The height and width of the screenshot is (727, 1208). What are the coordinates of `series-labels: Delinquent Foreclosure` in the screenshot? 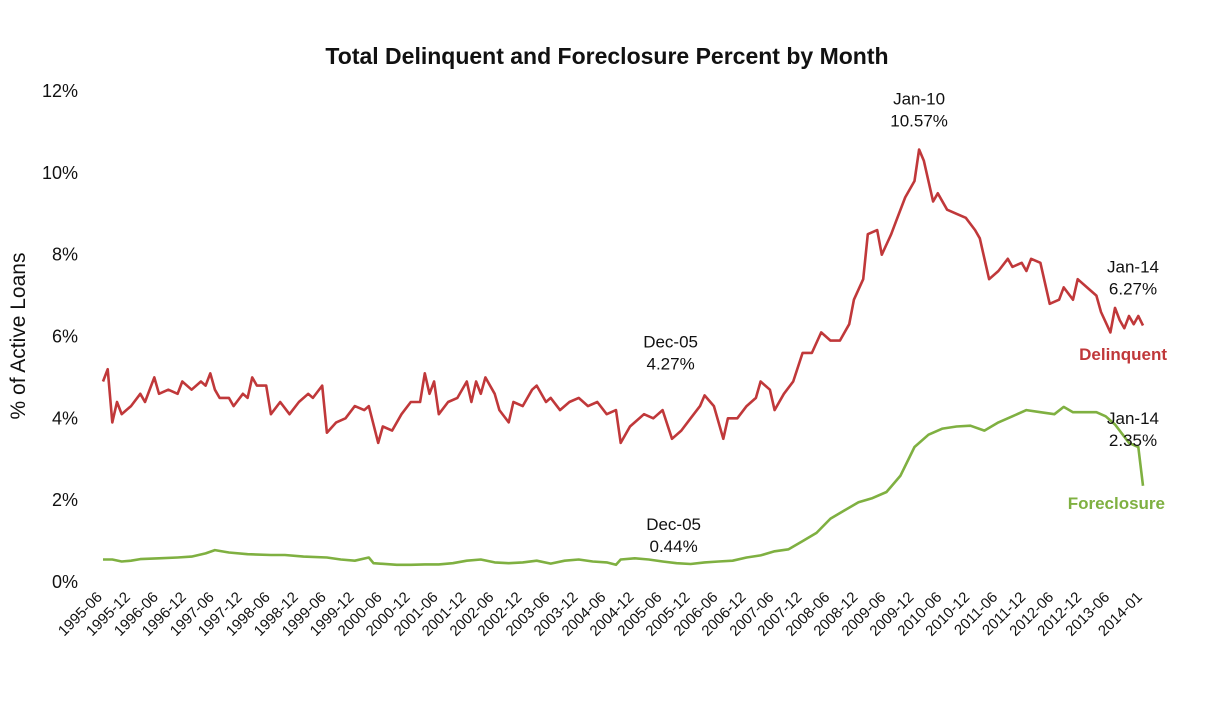 It's located at (1118, 429).